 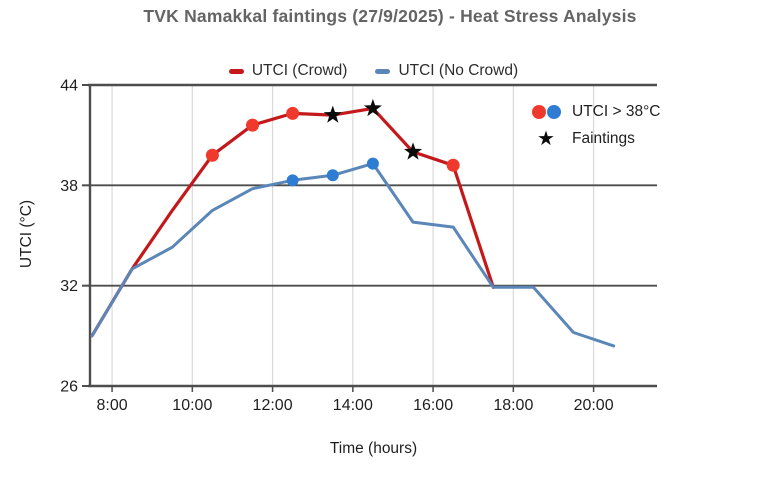 What do you see at coordinates (594, 405) in the screenshot?
I see `x-tick-label: 20:00` at bounding box center [594, 405].